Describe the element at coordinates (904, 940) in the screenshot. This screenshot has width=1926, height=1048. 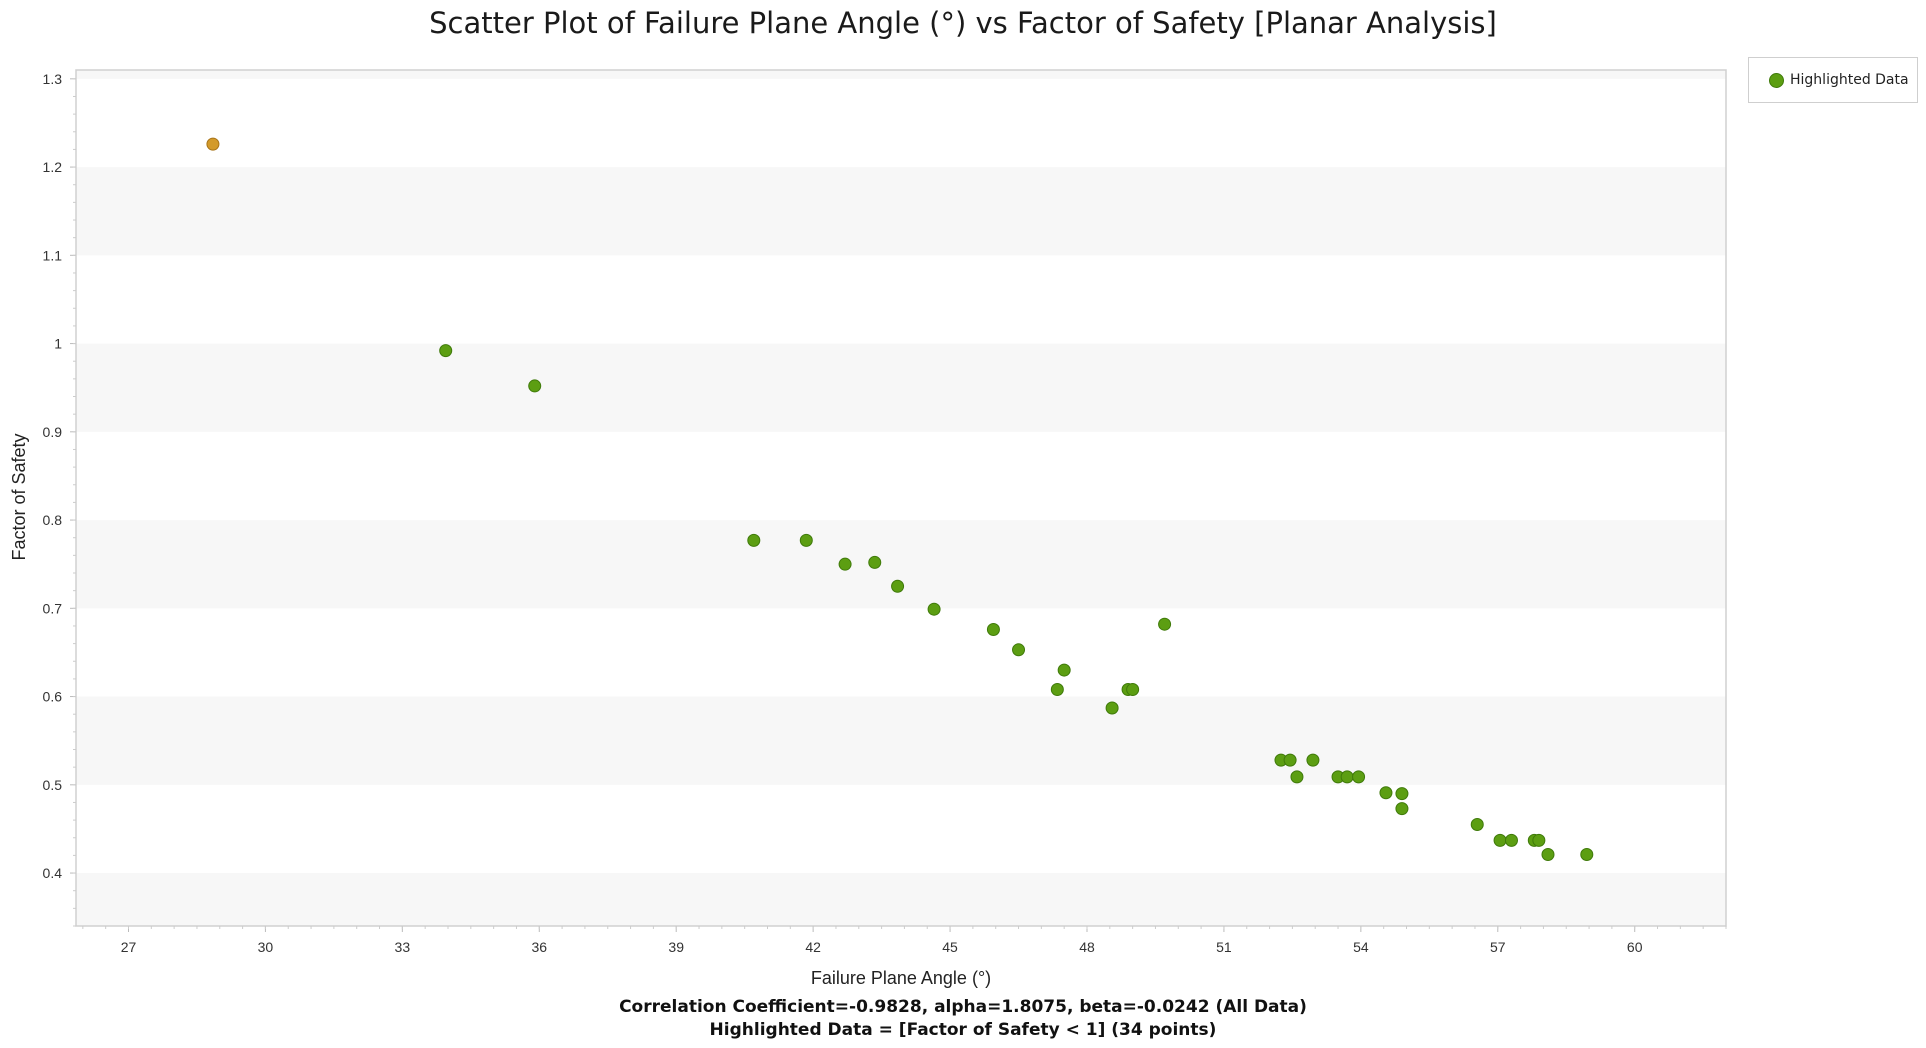
I see `x-axis: 27 30 33 36 39 42 45 48 51 54 57 60` at that location.